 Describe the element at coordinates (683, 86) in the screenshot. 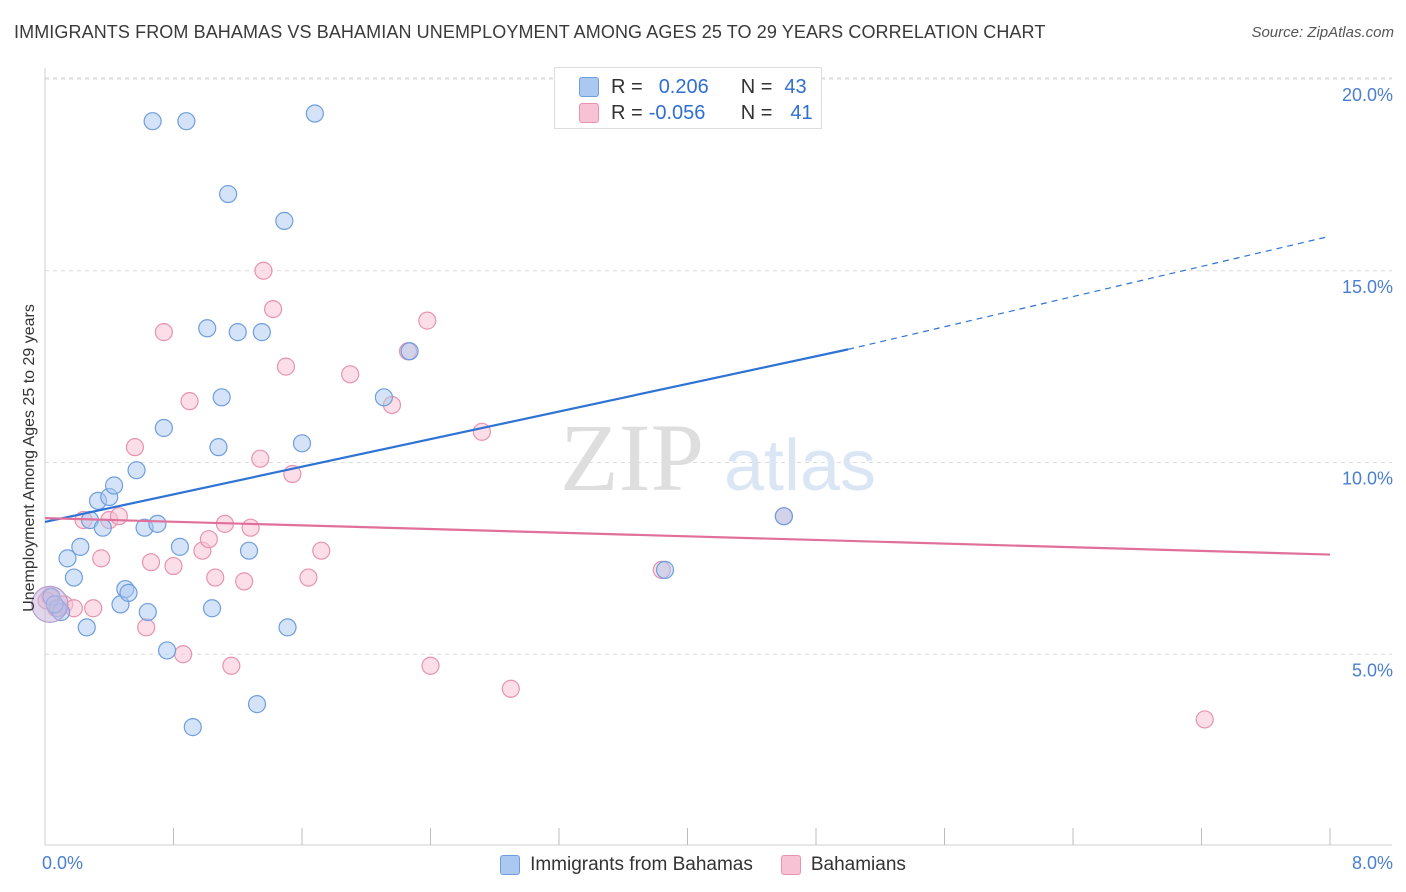

I see `legend-r-value: 0.206` at that location.